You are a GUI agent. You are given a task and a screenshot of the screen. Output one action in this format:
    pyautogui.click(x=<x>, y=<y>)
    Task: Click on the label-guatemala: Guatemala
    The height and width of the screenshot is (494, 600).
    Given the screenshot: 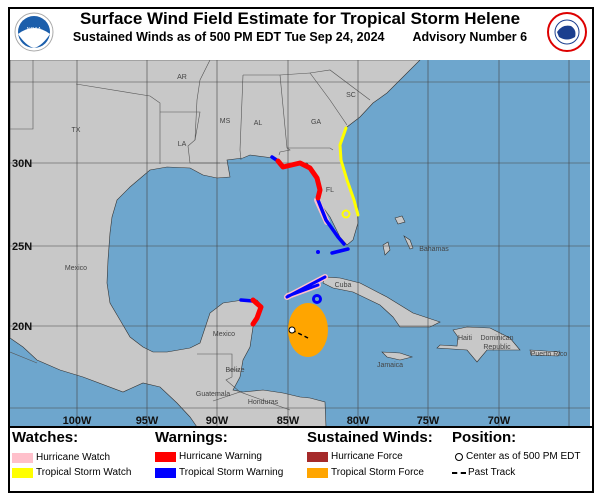 What is the action you would take?
    pyautogui.click(x=213, y=394)
    